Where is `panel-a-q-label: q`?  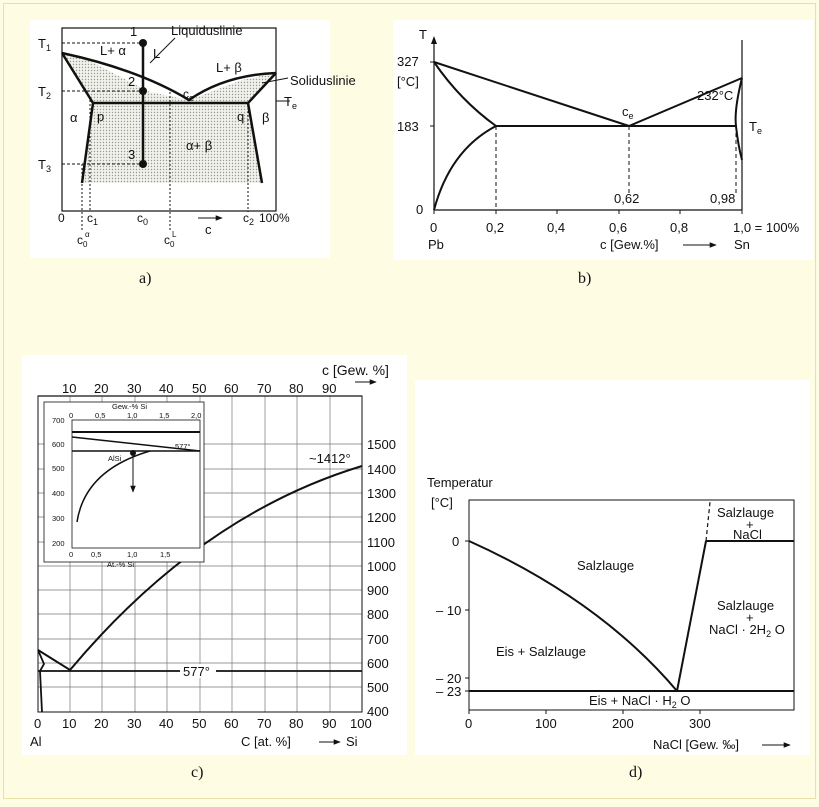
panel-a-q-label: q is located at coordinates (240, 116).